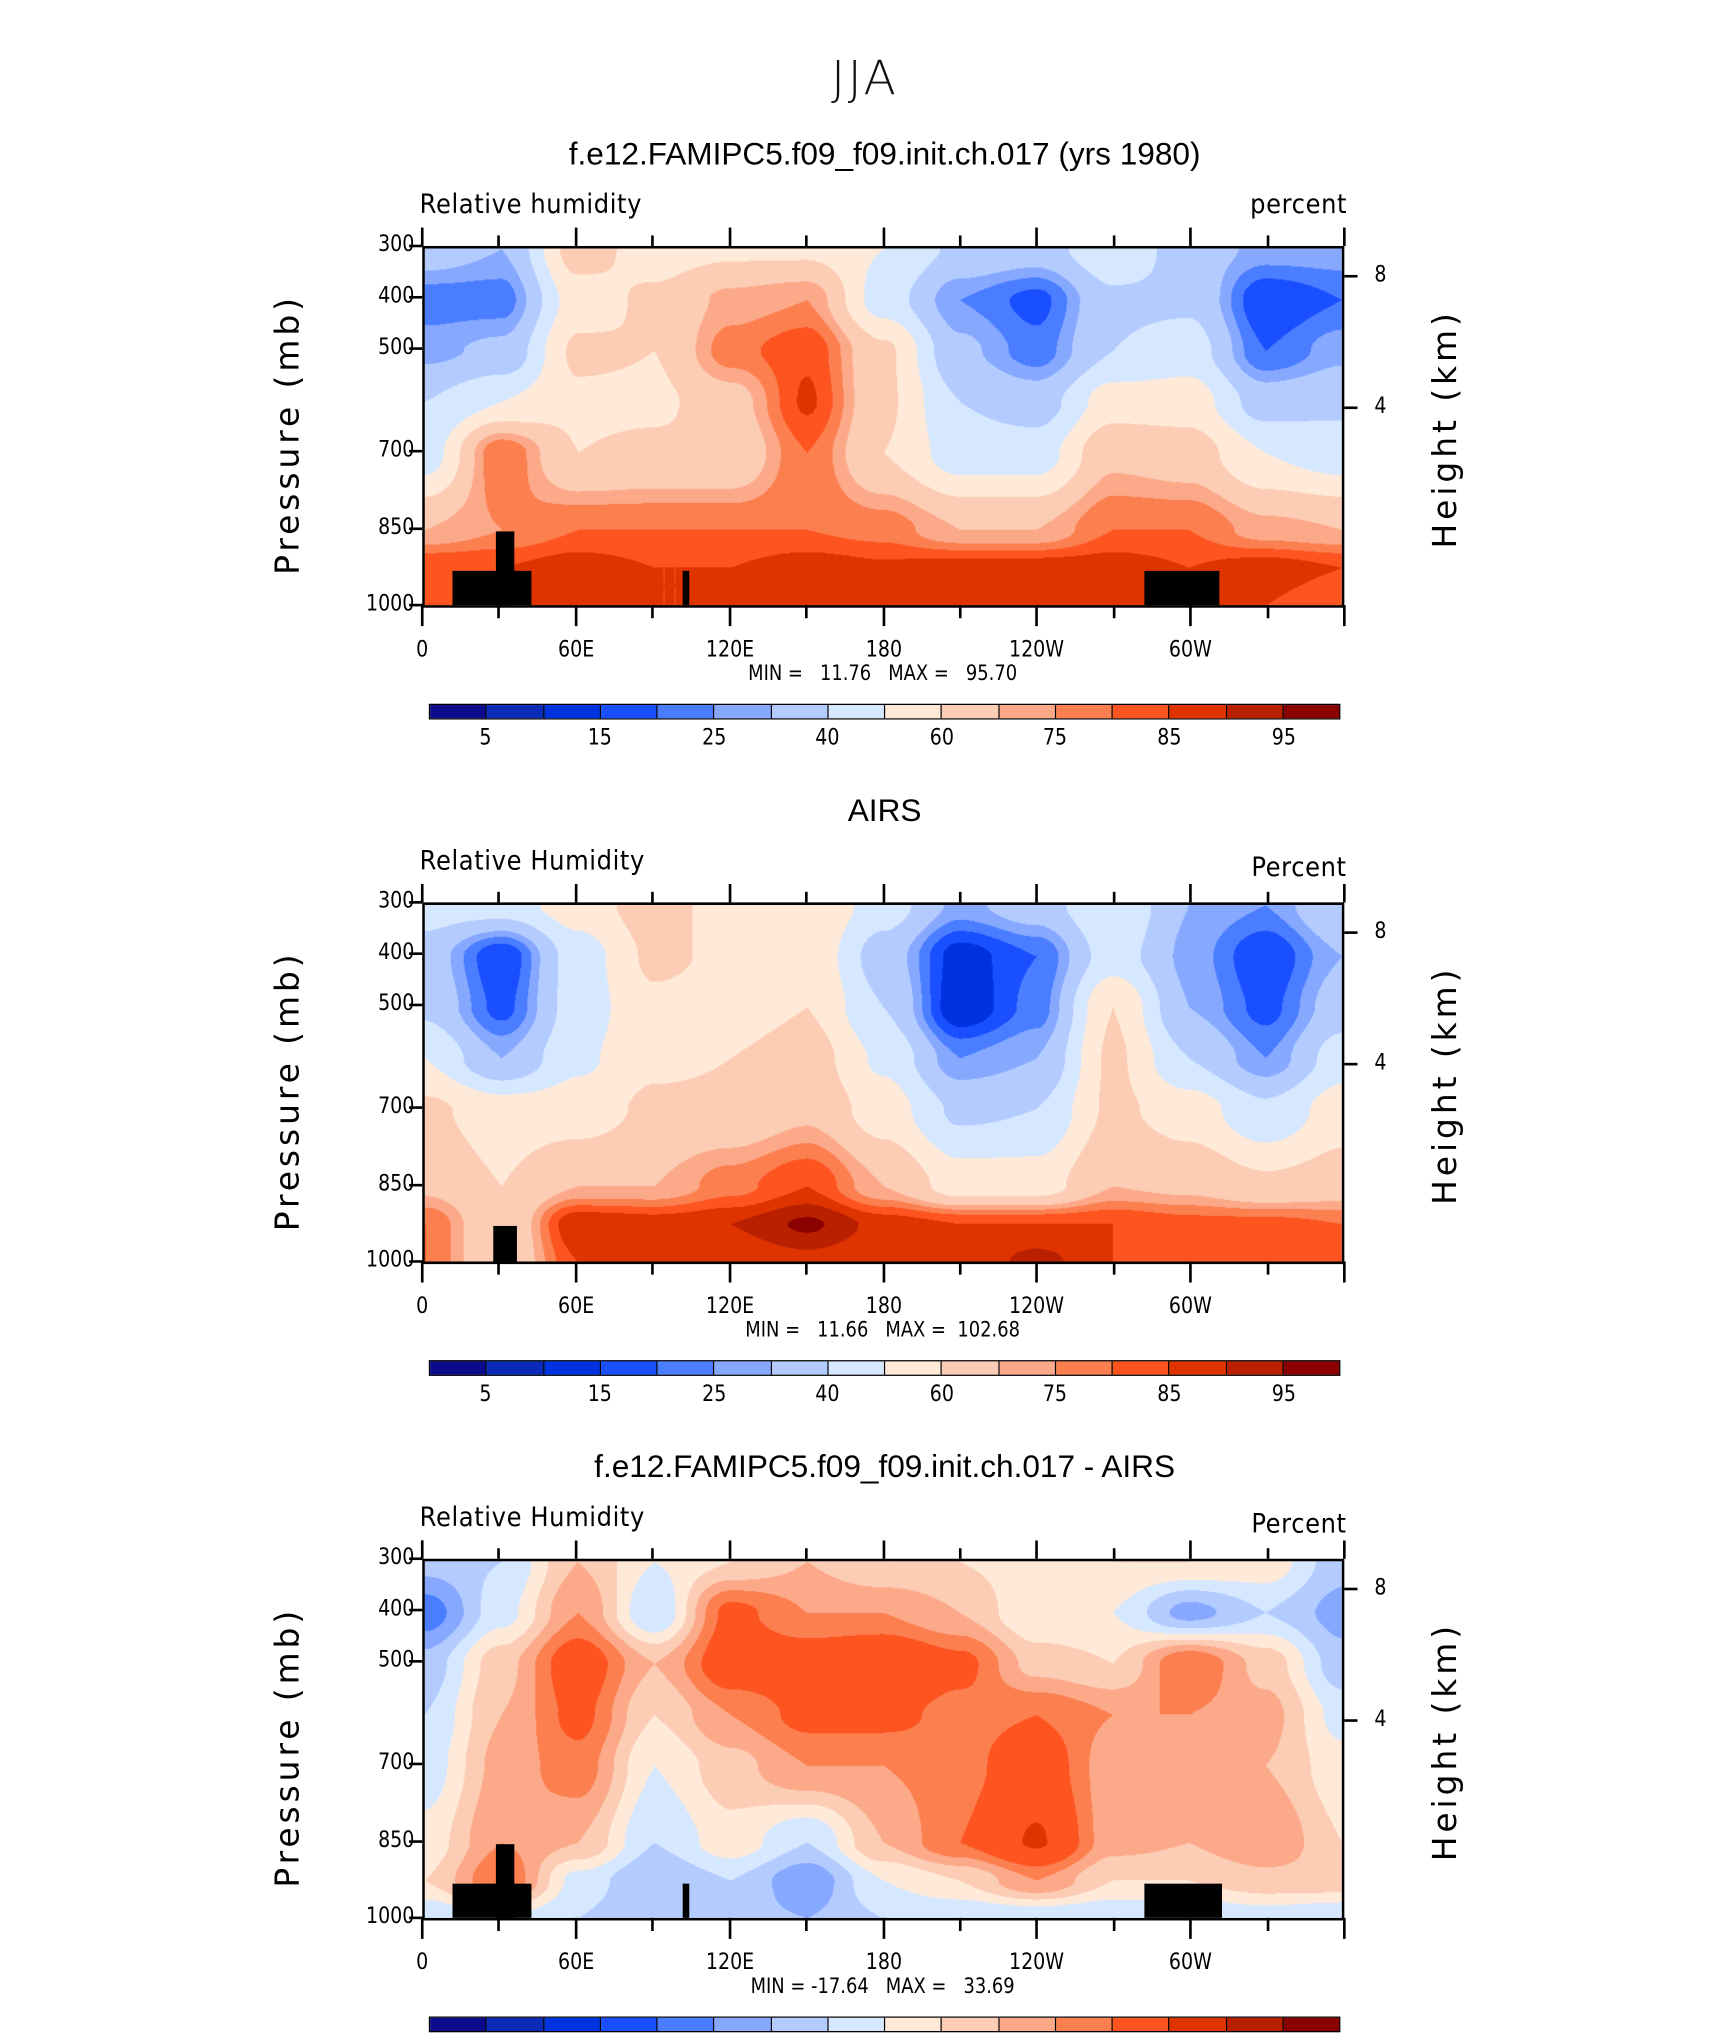 The height and width of the screenshot is (2038, 1710). What do you see at coordinates (1191, 649) in the screenshot?
I see `x-tick-label: 60W` at bounding box center [1191, 649].